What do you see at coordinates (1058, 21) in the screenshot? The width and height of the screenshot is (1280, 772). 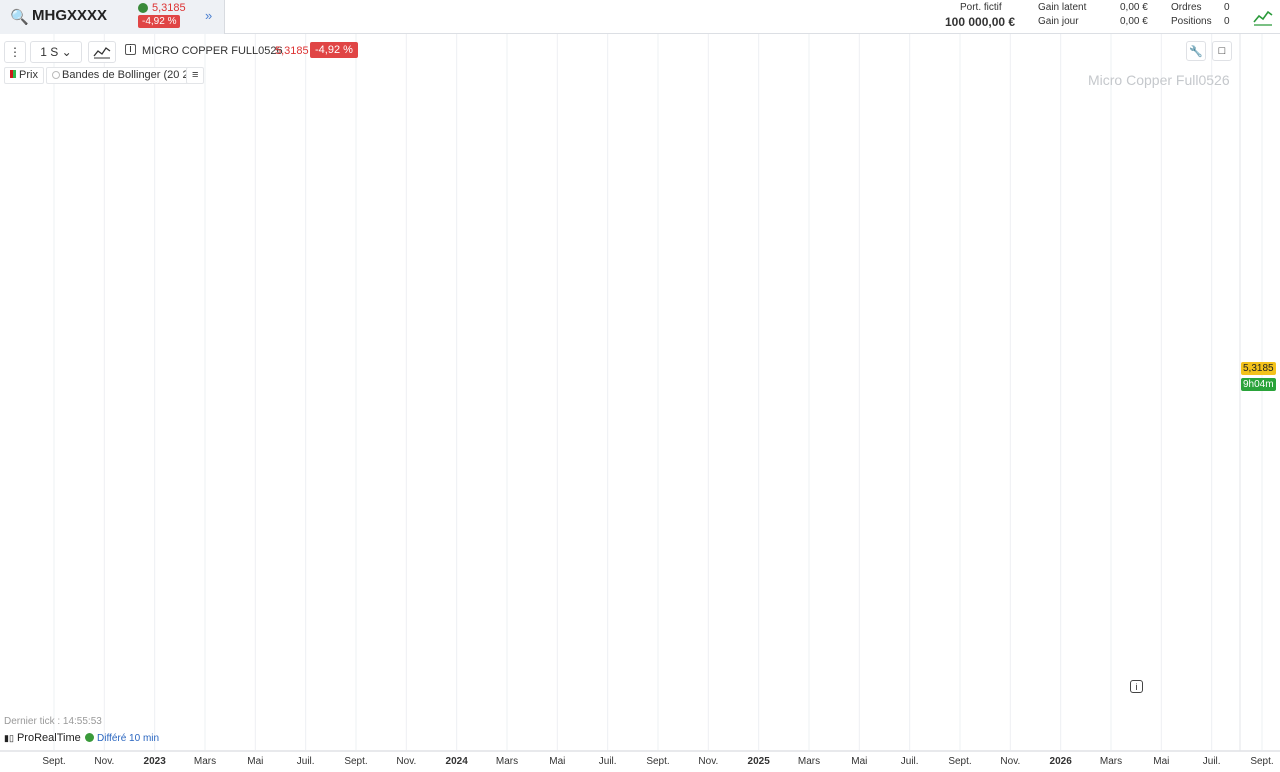 I see `gain-jour-label: Gain jour` at bounding box center [1058, 21].